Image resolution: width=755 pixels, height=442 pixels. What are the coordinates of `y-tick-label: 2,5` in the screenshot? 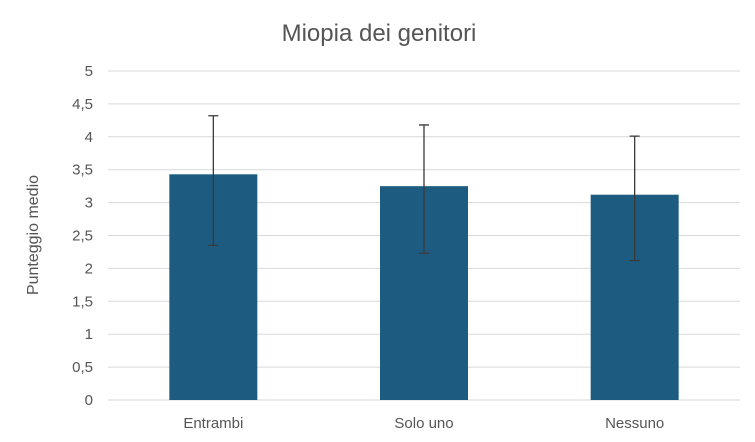 It's located at (82, 236).